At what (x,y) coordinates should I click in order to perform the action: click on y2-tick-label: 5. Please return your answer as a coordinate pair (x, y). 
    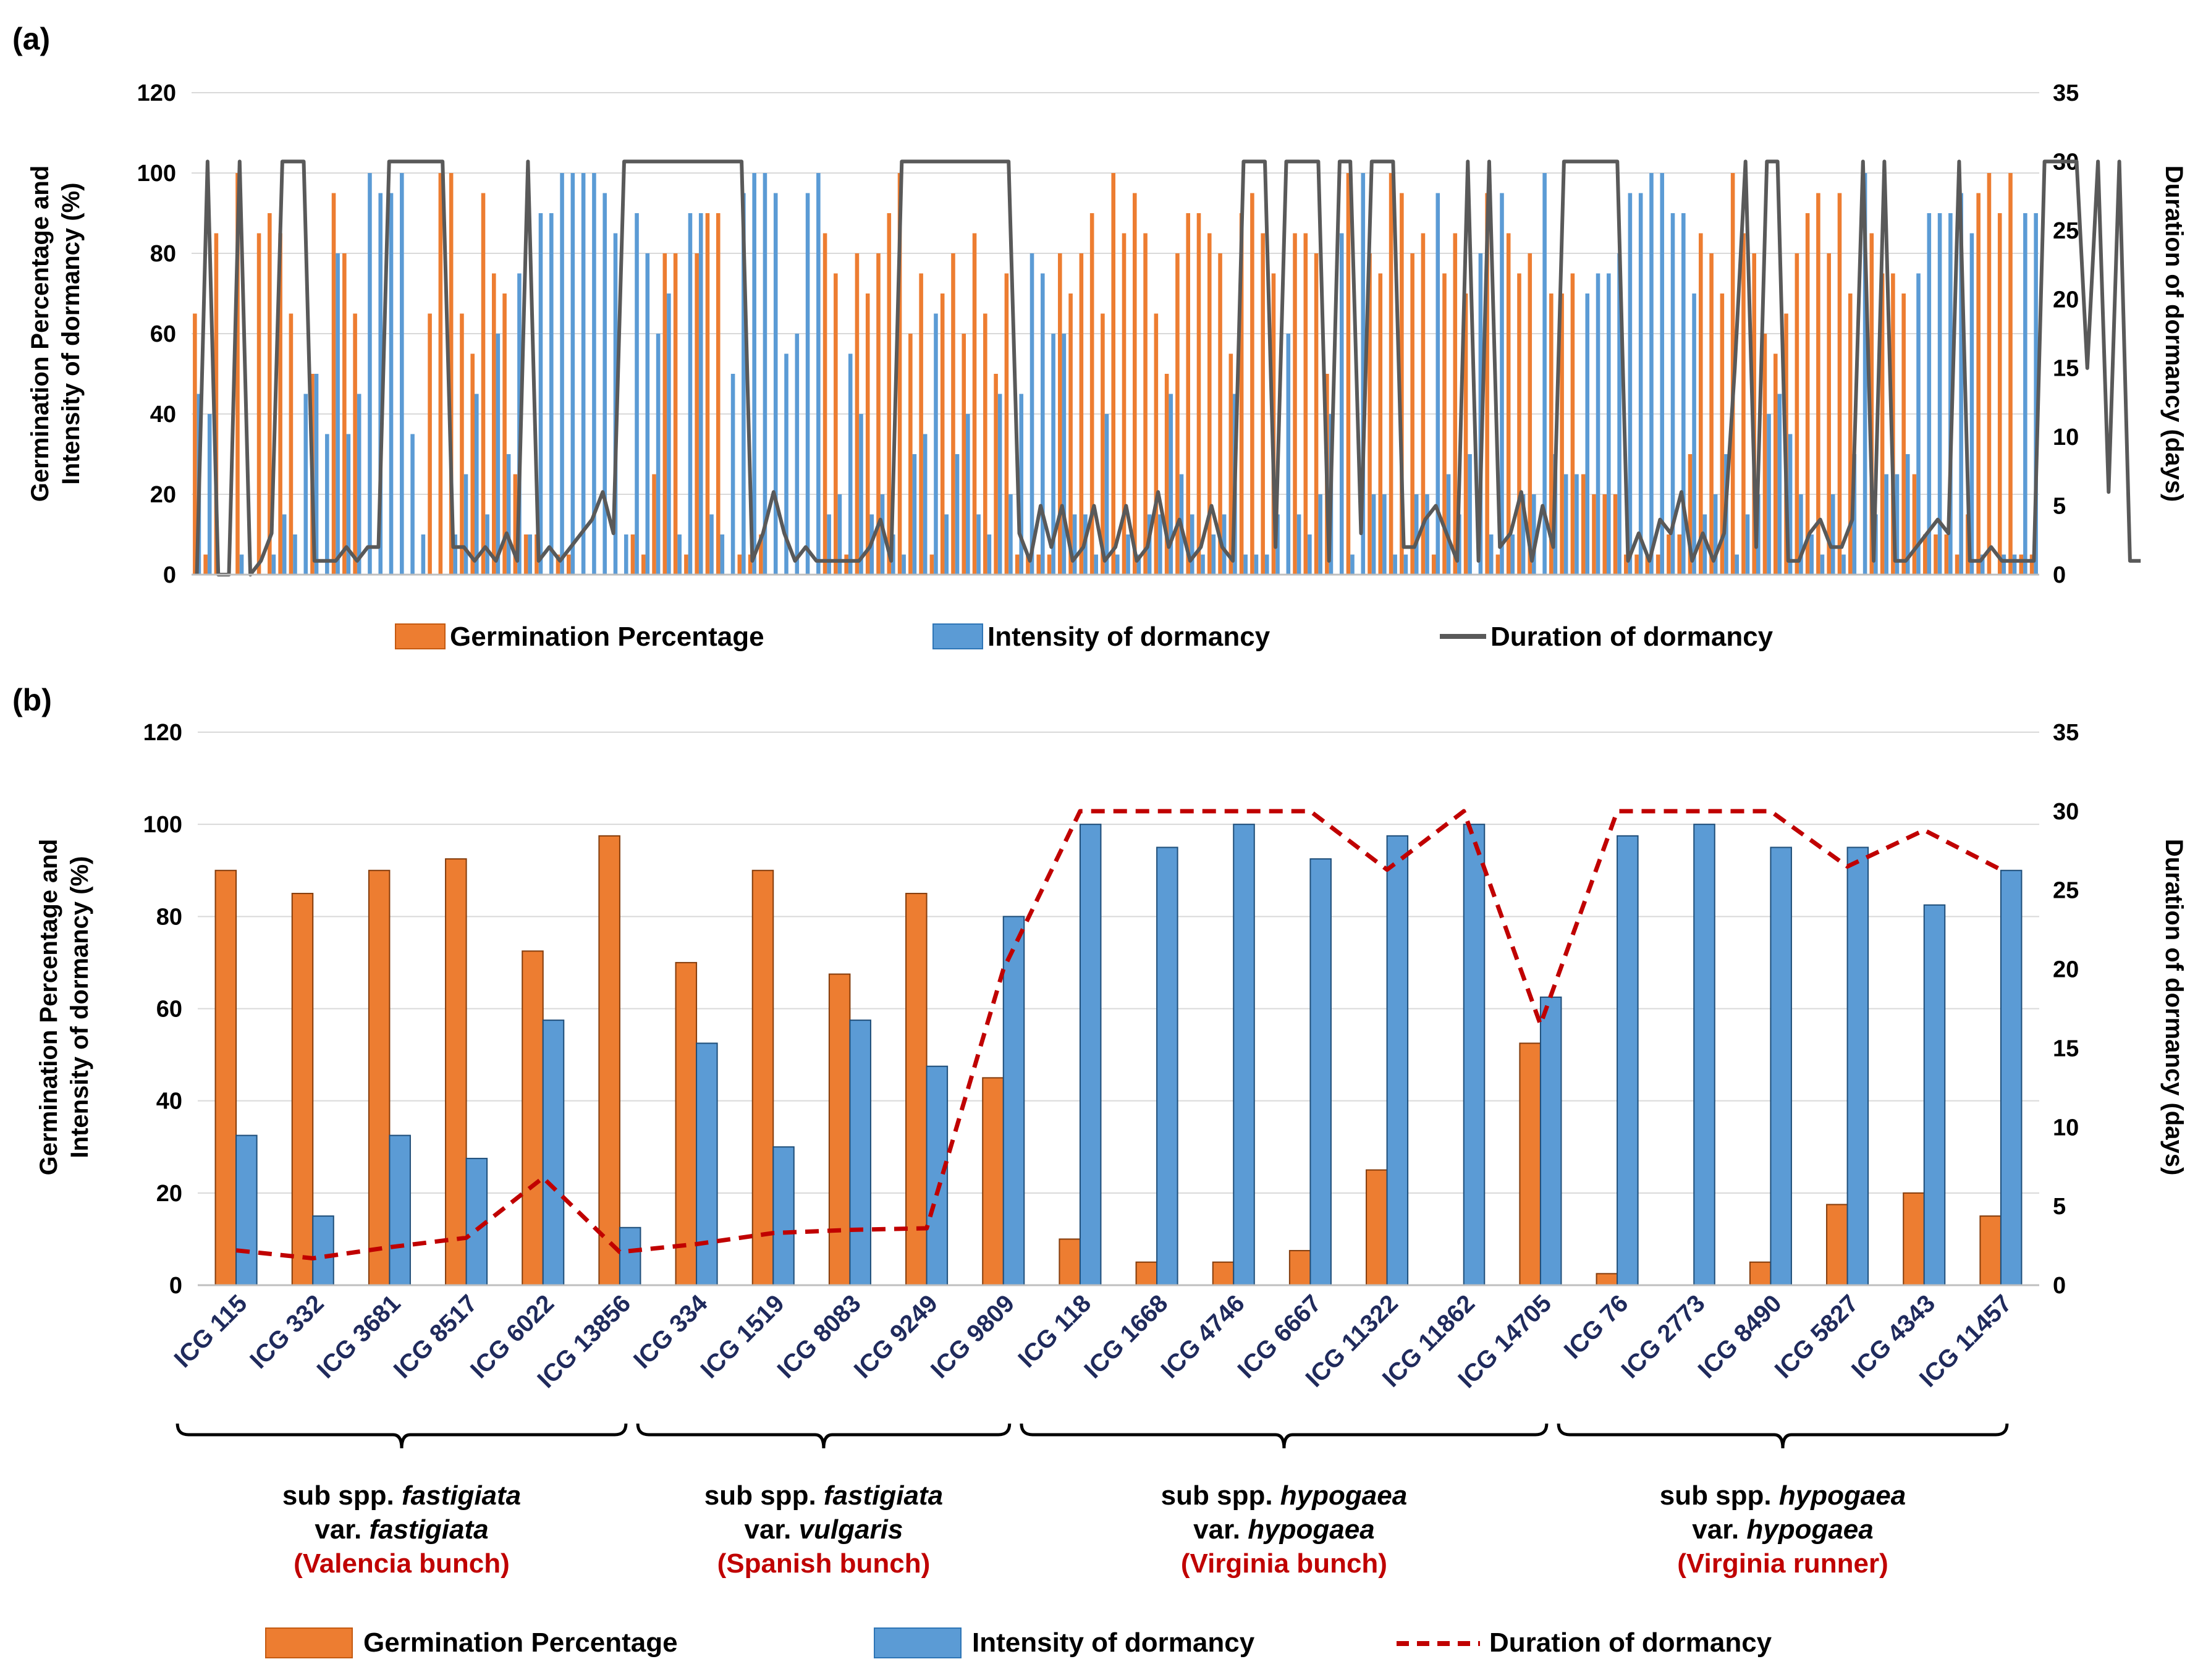
    Looking at the image, I should click on (2059, 1207).